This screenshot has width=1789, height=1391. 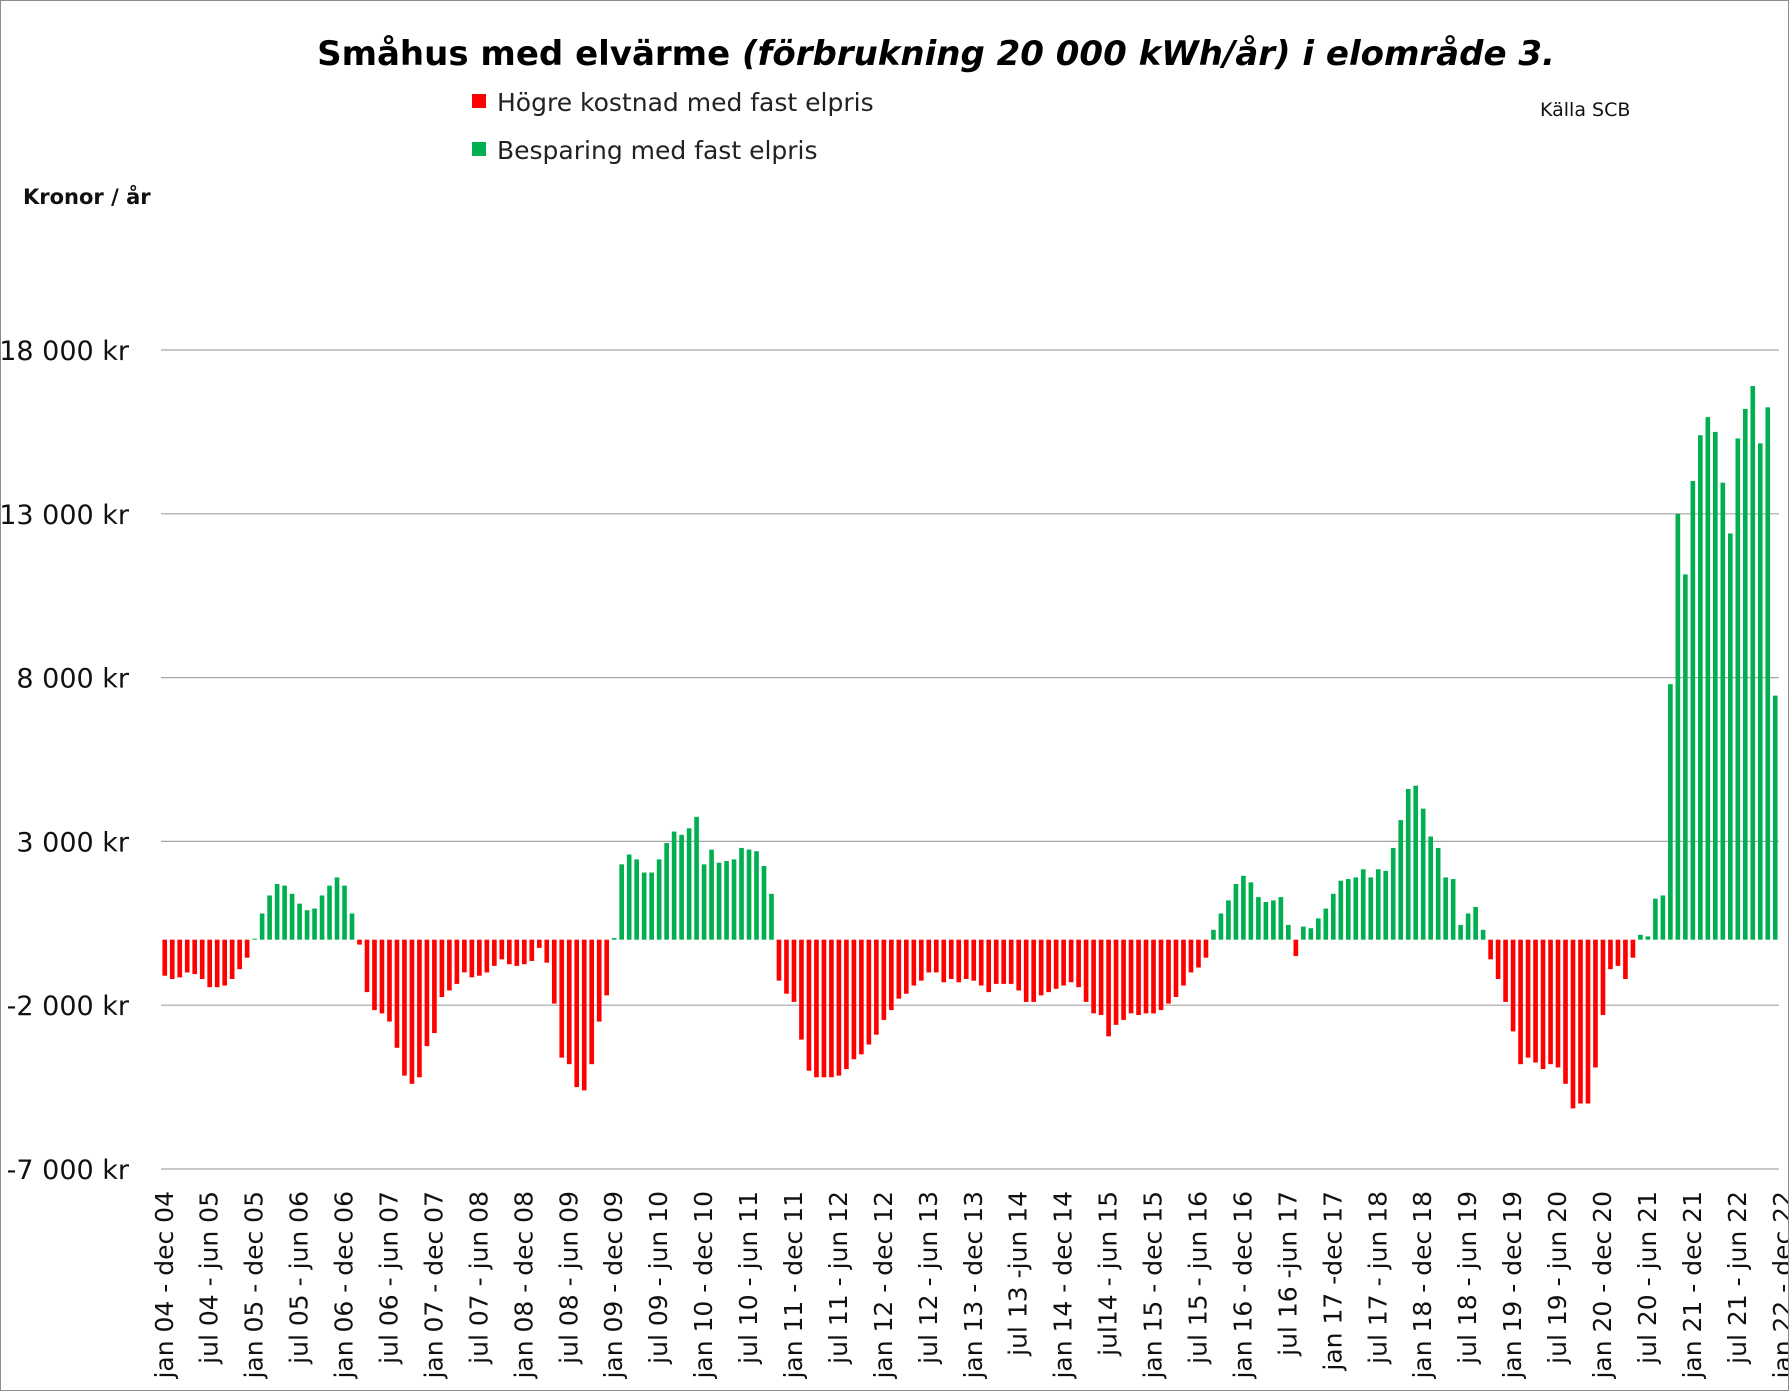 I want to click on x-tick-label: jul 19 - jun 20, so click(x=1557, y=1278).